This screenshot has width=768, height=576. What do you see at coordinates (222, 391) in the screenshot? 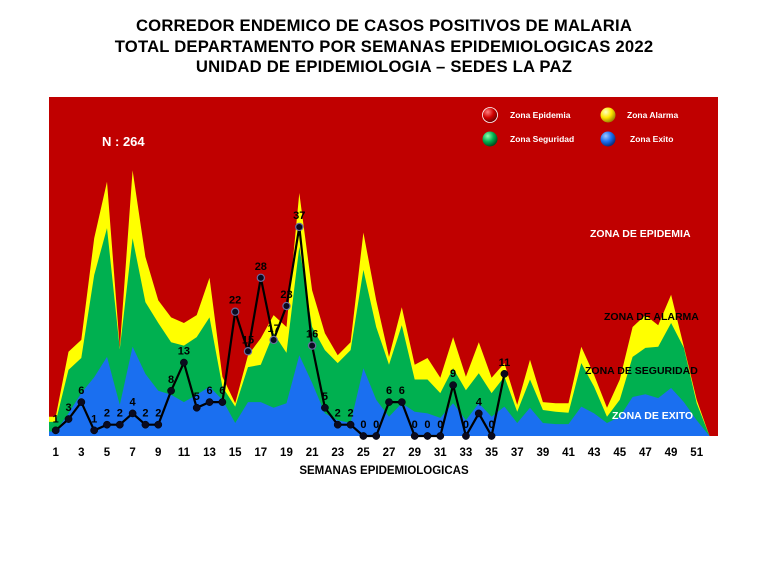
I see `case-label-week-14: 6` at bounding box center [222, 391].